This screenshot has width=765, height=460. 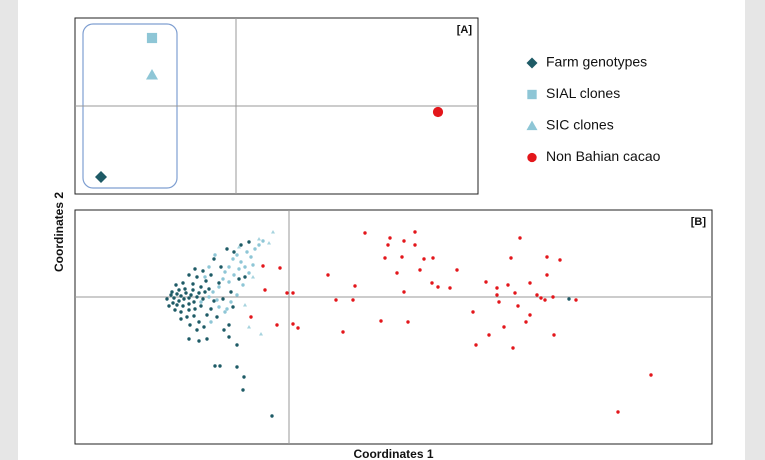 I want to click on legend-label: Farm genotypes, so click(x=596, y=62).